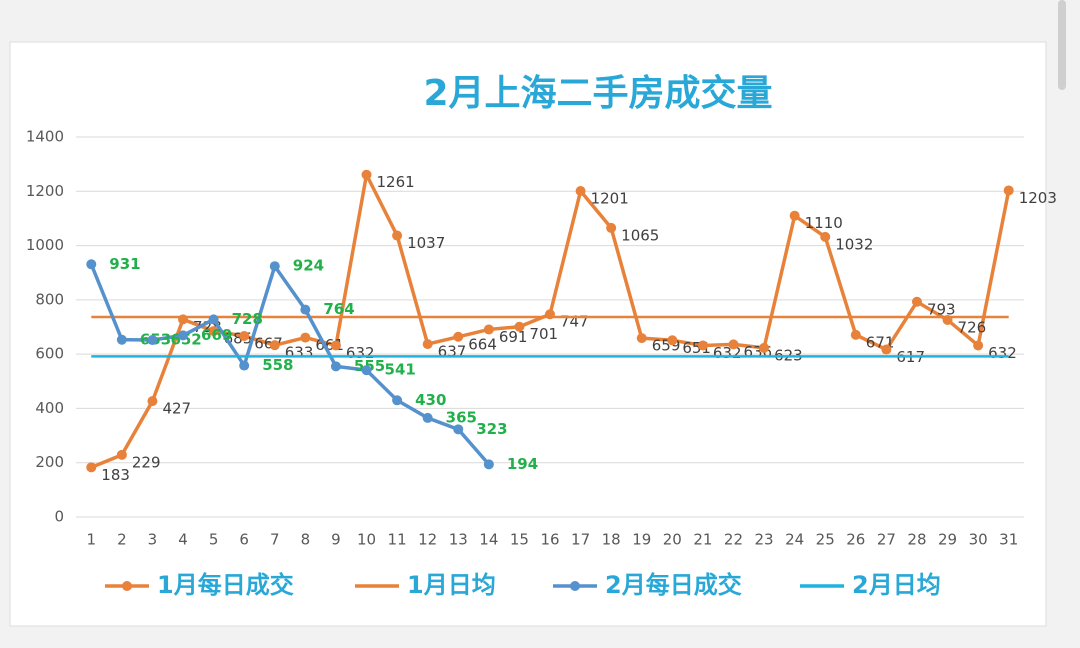 The image size is (1080, 648). What do you see at coordinates (896, 585) in the screenshot?
I see `legend-label: 2月日均` at bounding box center [896, 585].